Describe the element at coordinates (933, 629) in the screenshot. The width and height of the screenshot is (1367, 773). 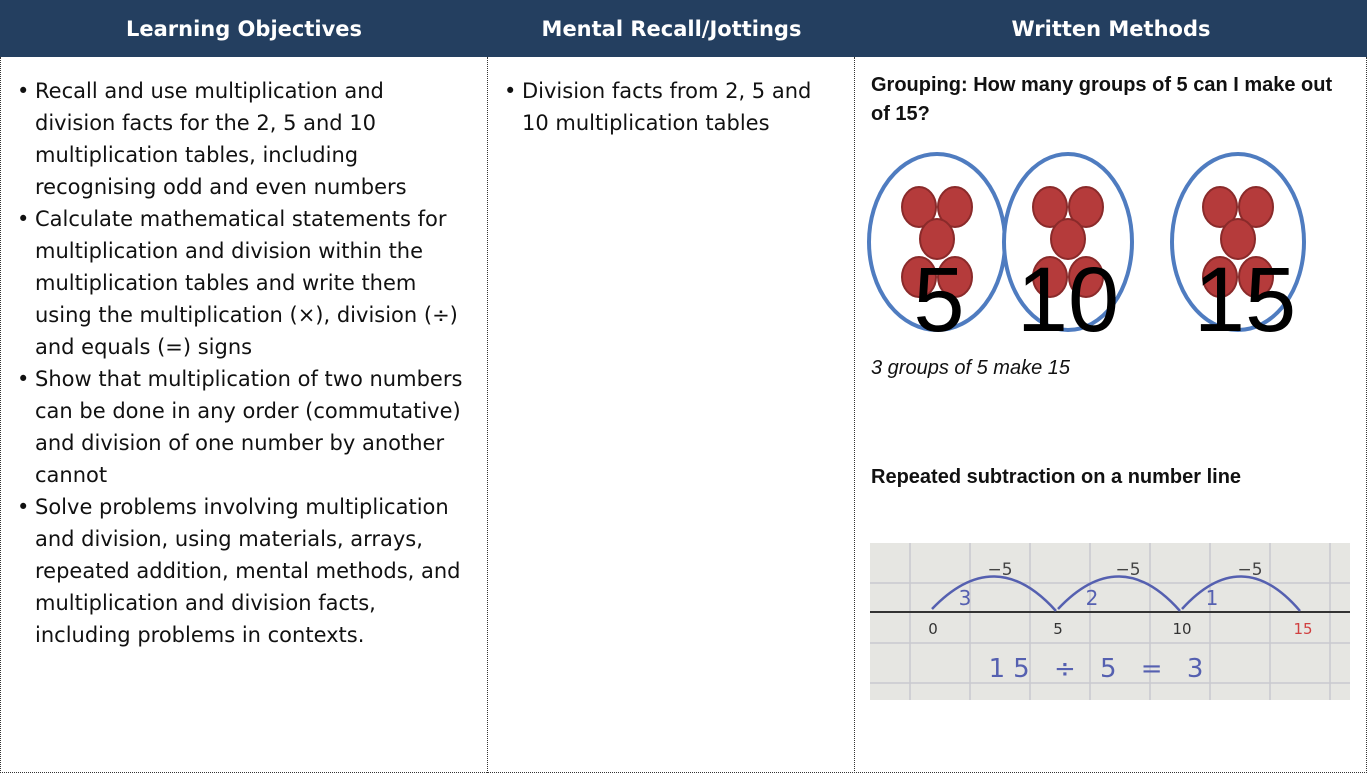
I see `line-label: 0` at that location.